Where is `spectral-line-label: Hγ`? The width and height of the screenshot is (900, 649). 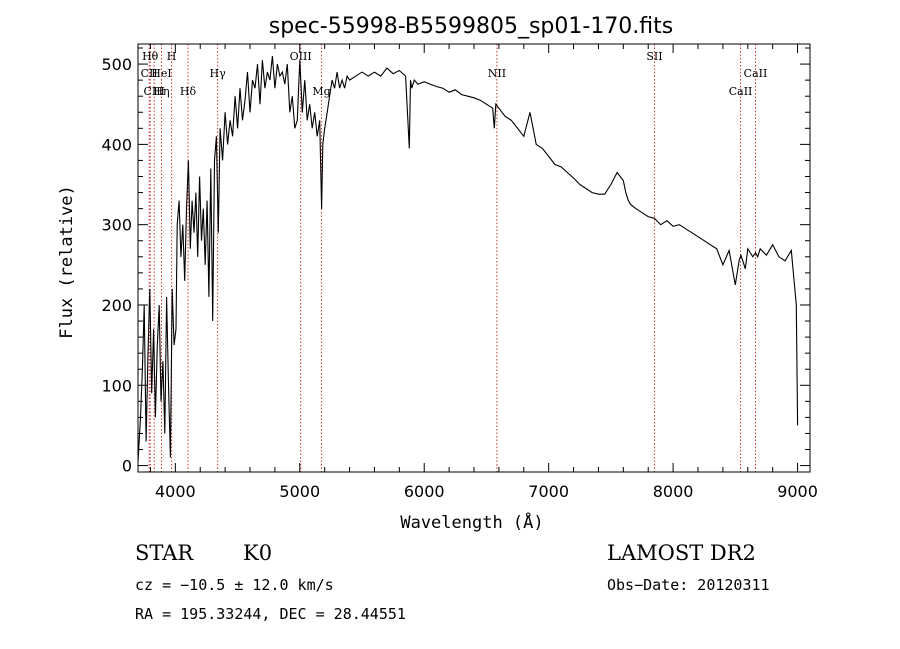
spectral-line-label: Hγ is located at coordinates (218, 73).